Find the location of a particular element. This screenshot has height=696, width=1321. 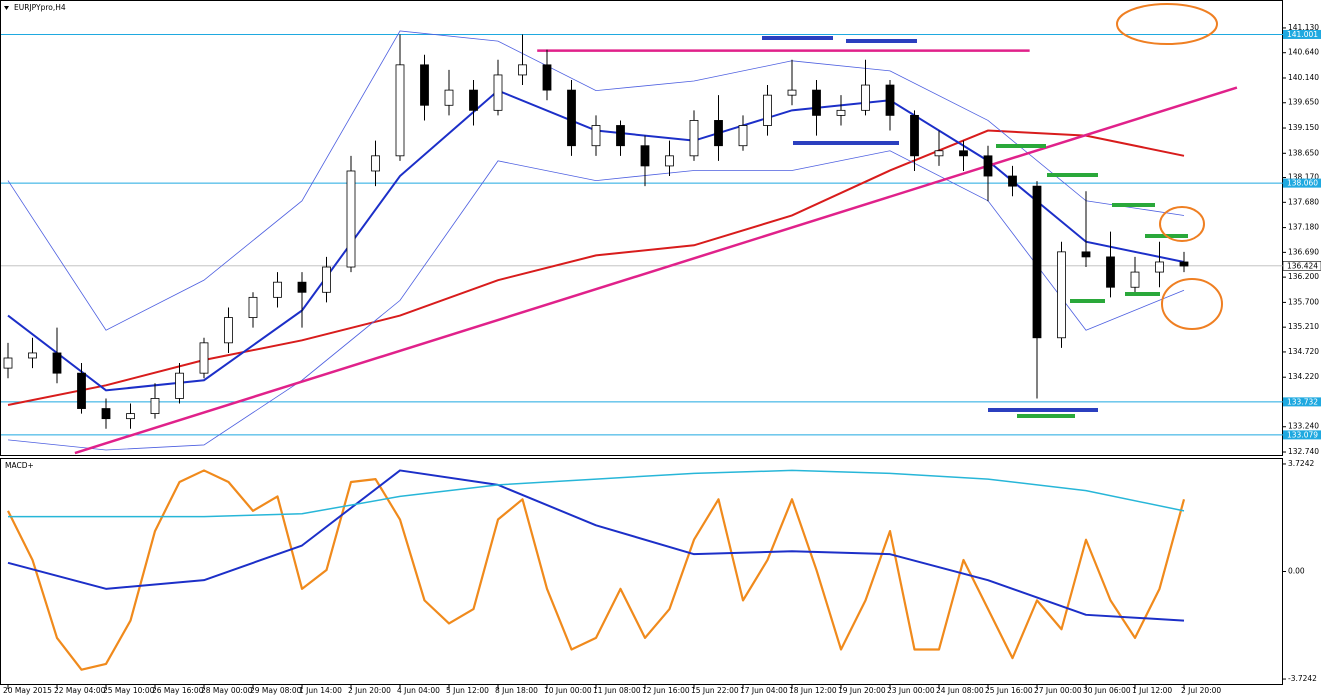

y-tick-label: 137.180 is located at coordinates (1303, 227).